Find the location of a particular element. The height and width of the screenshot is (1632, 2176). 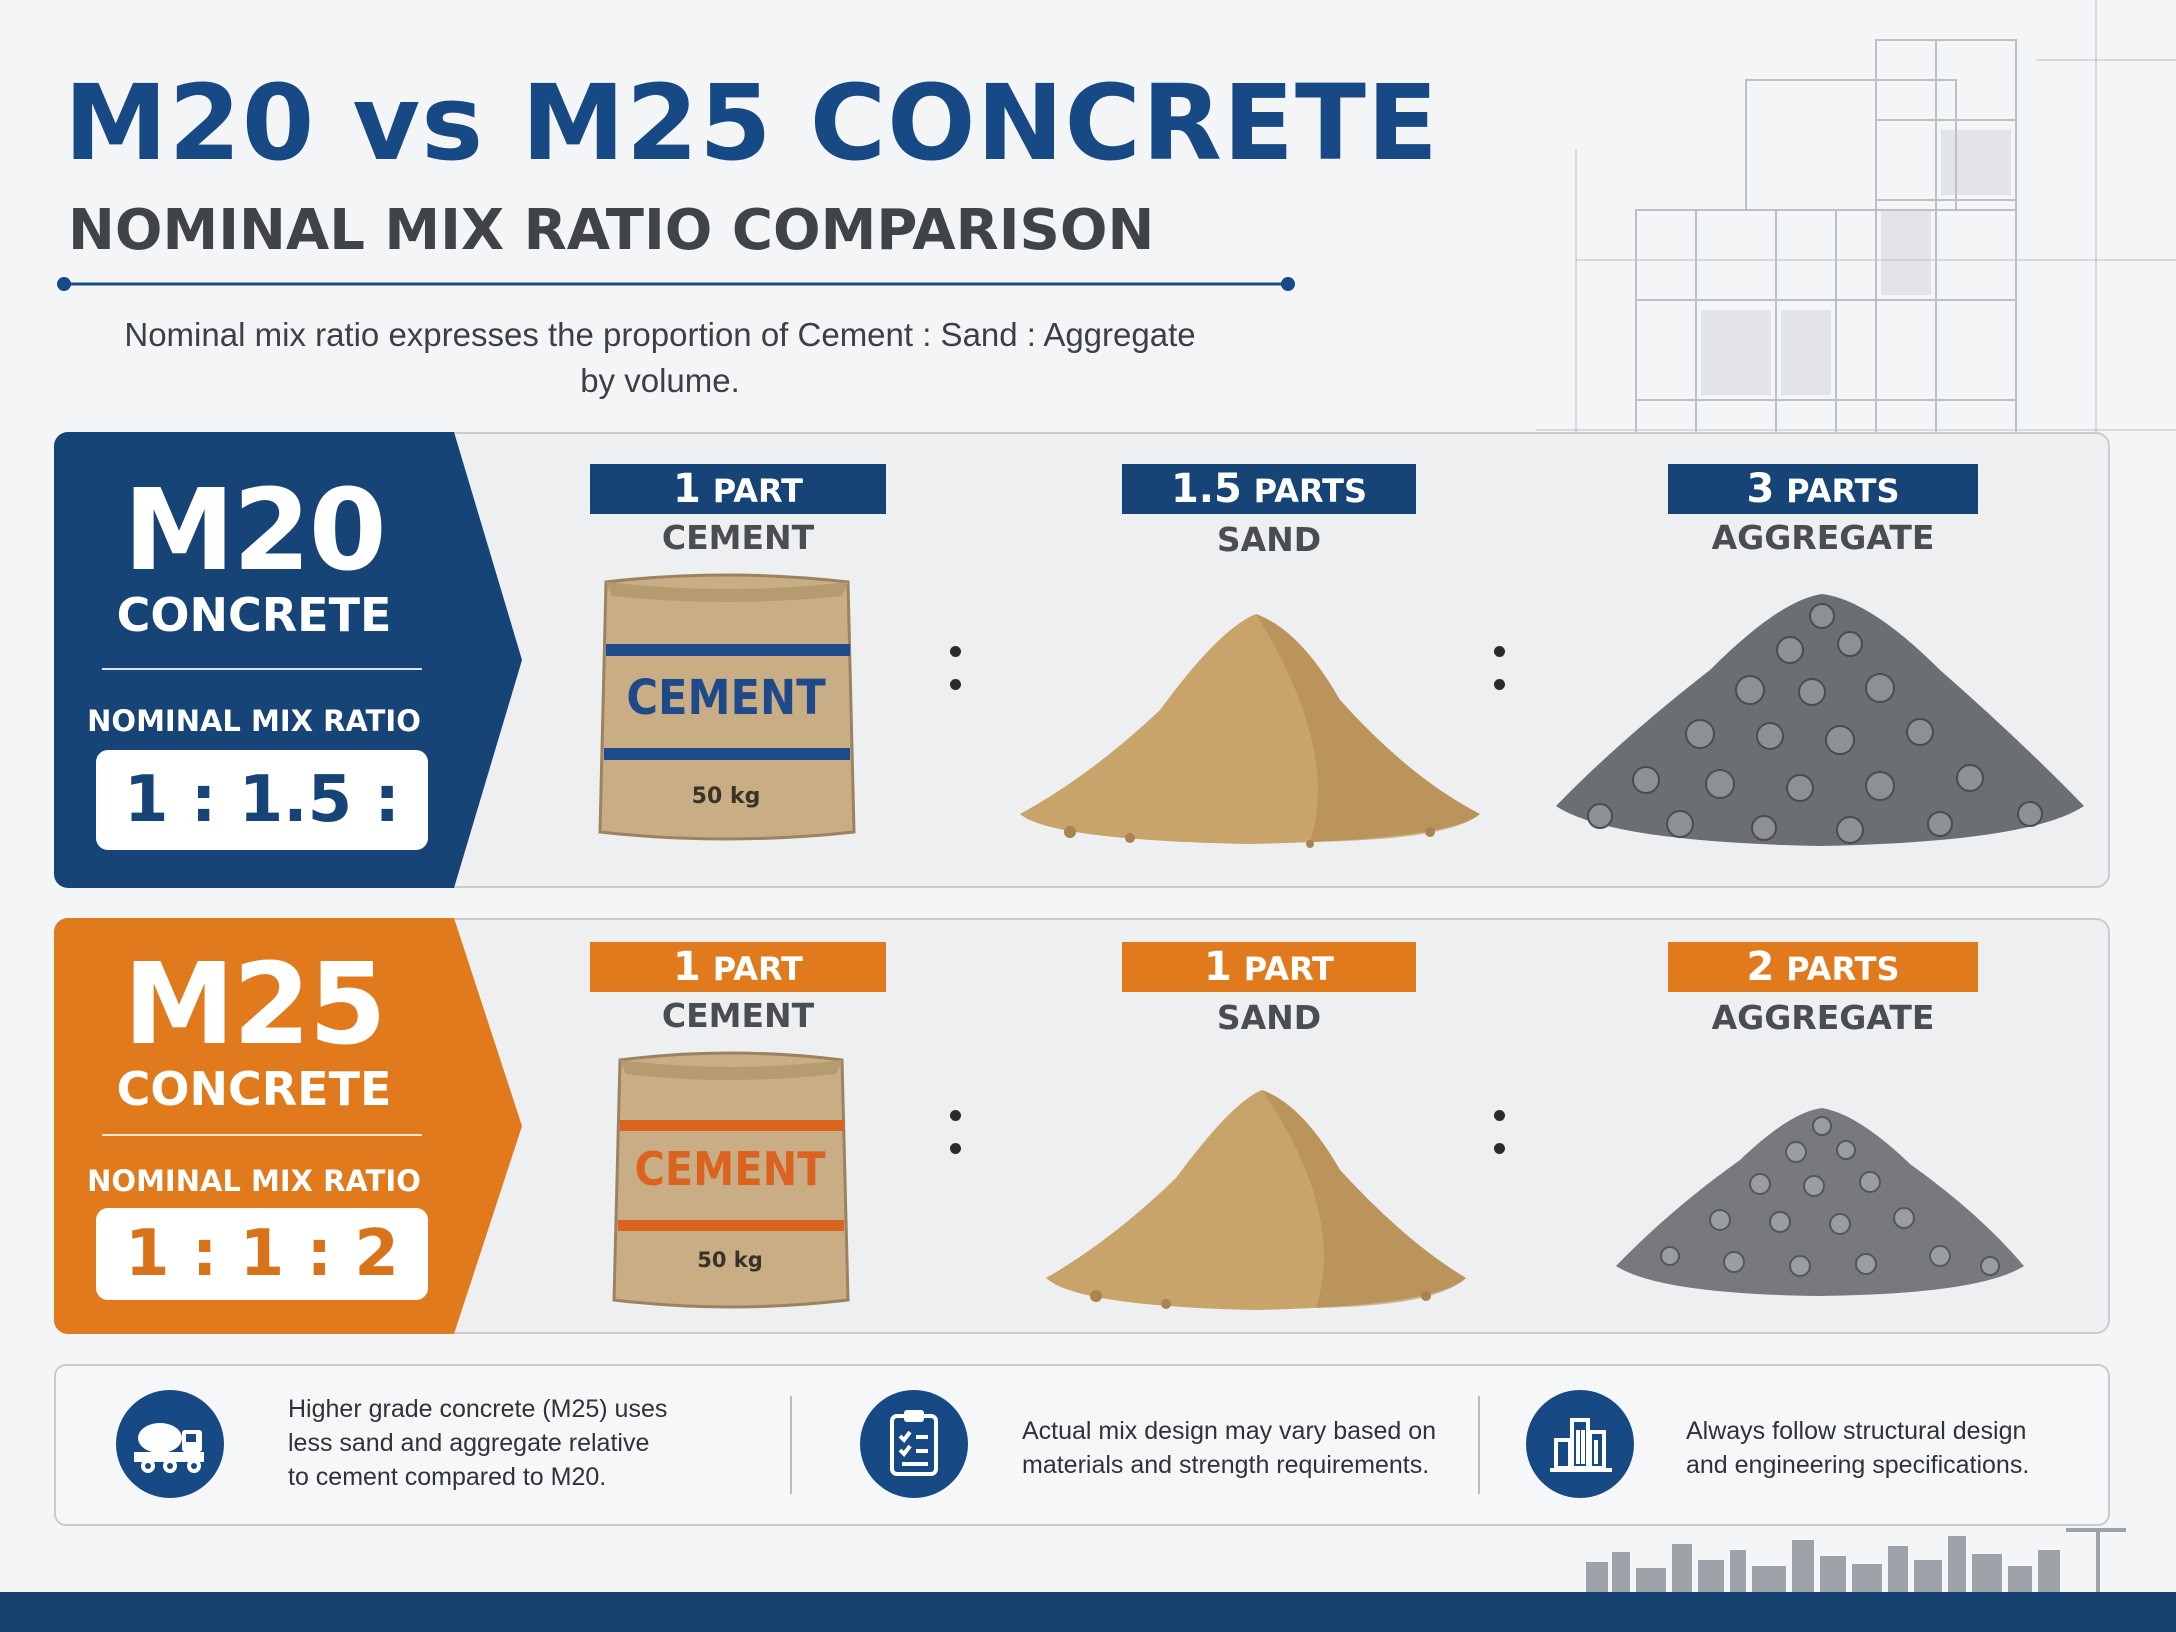

m25-ratio-value: 1 : 1 : 2 is located at coordinates (262, 1254).